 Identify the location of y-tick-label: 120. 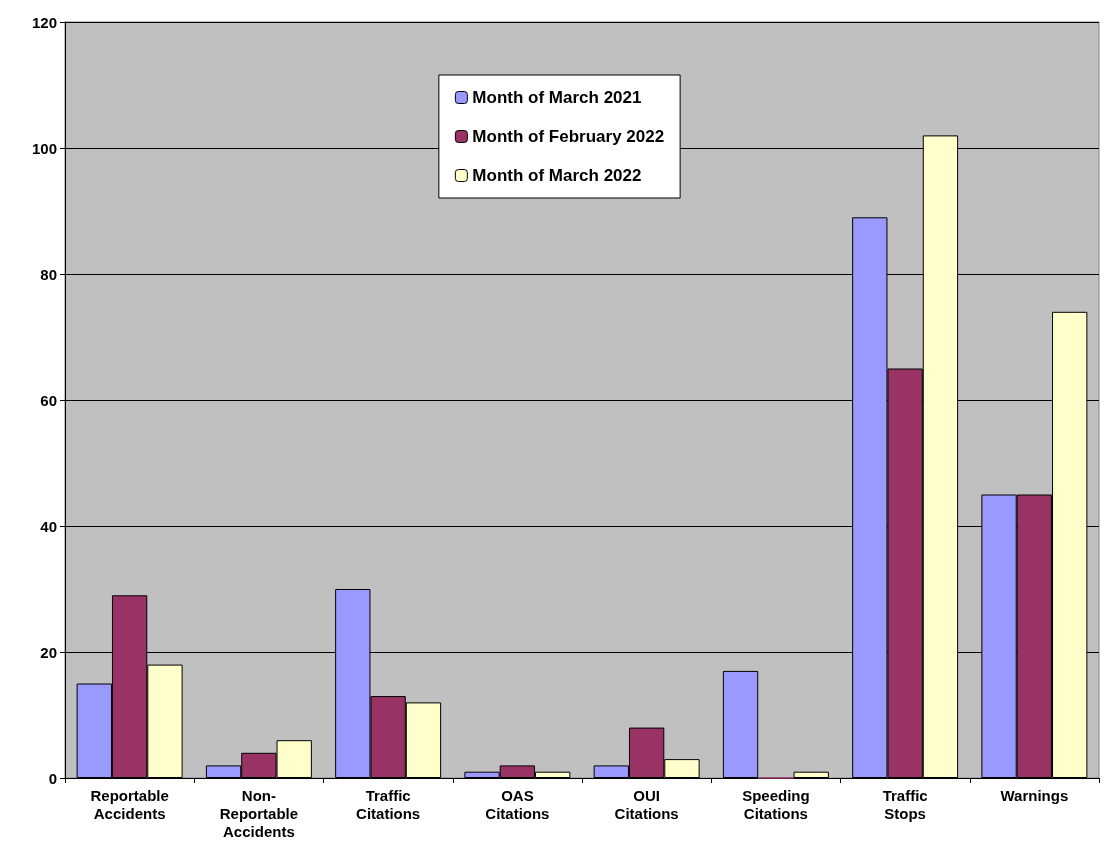
(44, 22).